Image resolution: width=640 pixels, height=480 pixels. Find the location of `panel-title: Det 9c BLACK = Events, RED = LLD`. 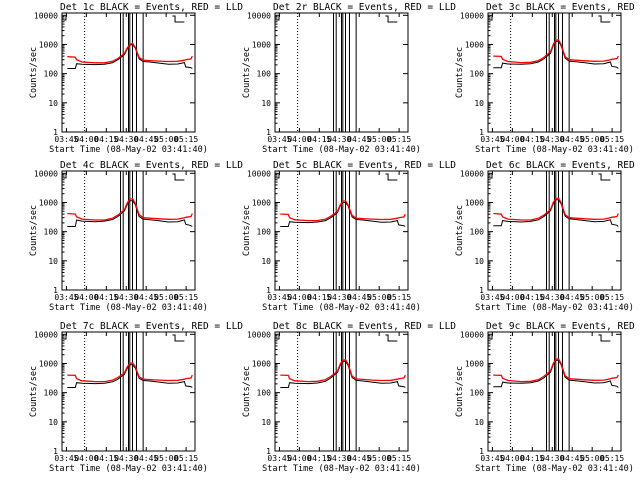

panel-title: Det 9c BLACK = Events, RED = LLD is located at coordinates (563, 326).